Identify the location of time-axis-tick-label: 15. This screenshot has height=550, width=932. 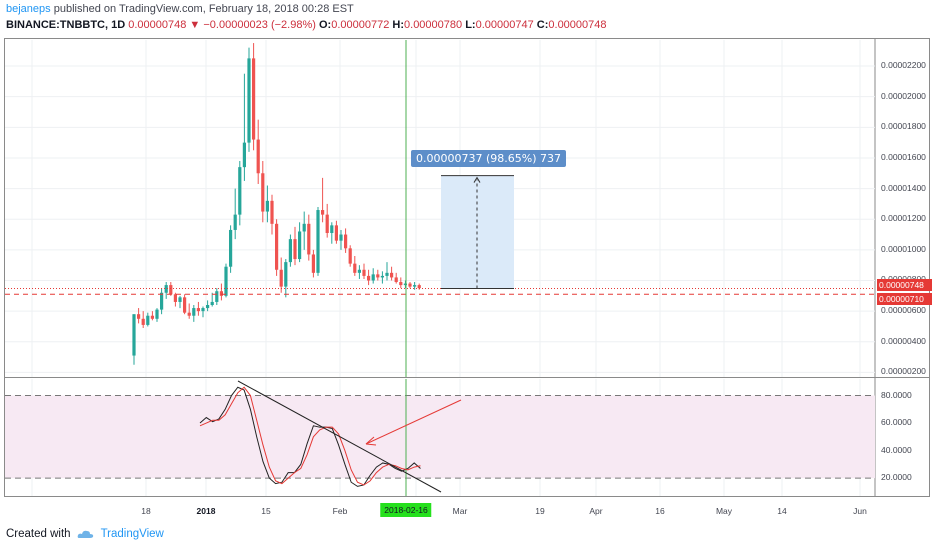
(266, 511).